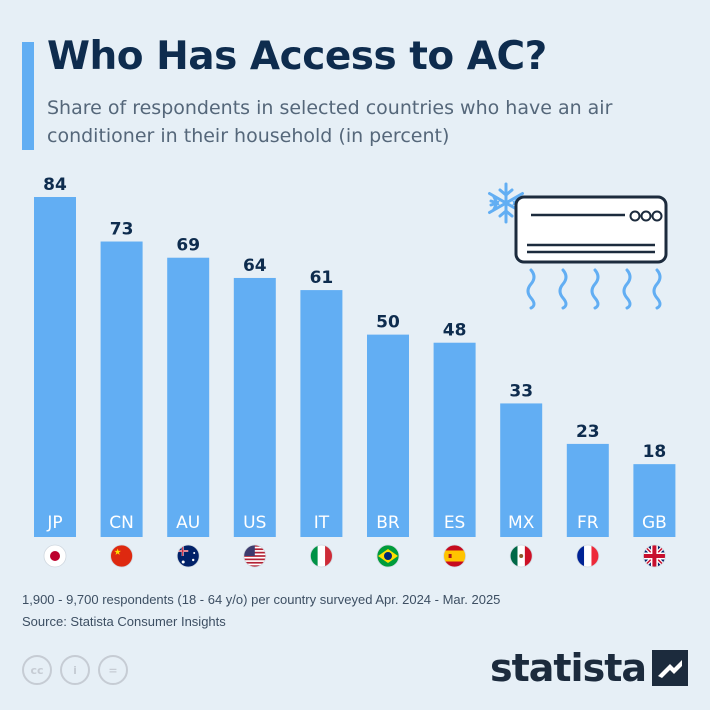  Describe the element at coordinates (113, 670) in the screenshot. I see `no-derivatives-icon: =` at that location.